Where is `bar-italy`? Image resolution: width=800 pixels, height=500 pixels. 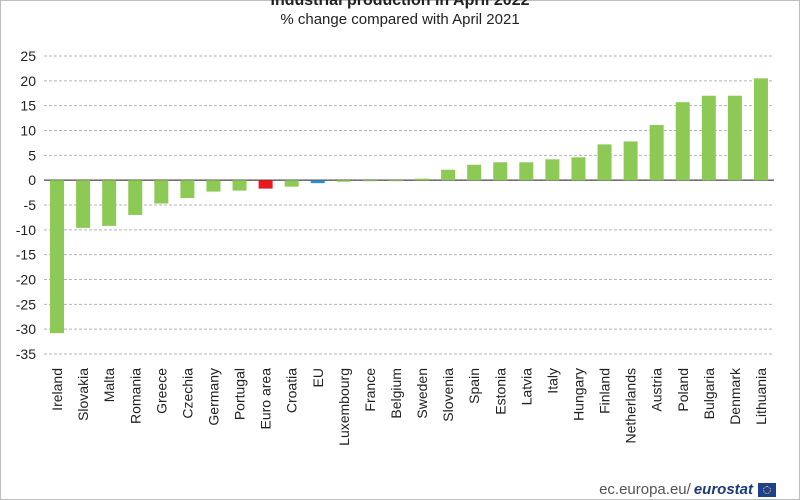
bar-italy is located at coordinates (552, 170).